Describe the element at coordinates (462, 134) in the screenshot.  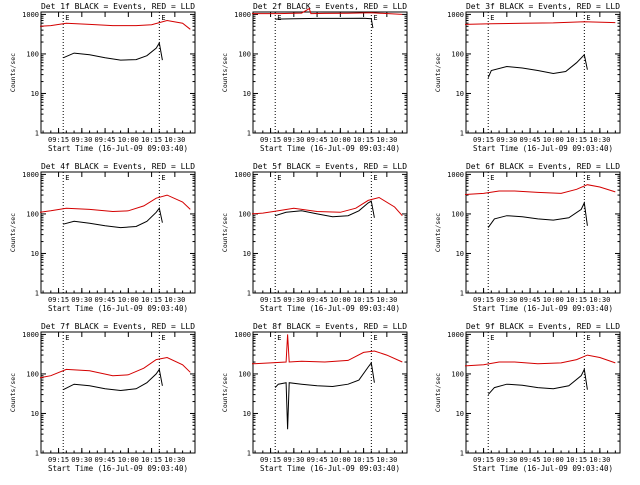
I see `y-tick-label: 1` at that location.